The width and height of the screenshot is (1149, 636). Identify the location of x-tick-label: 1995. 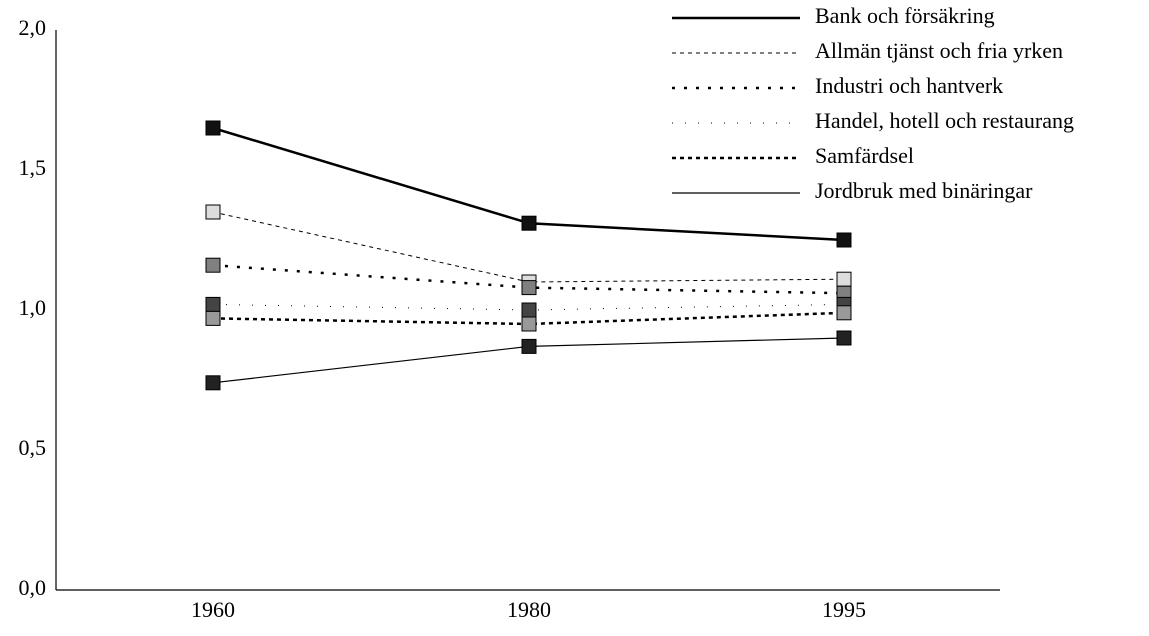
(844, 609).